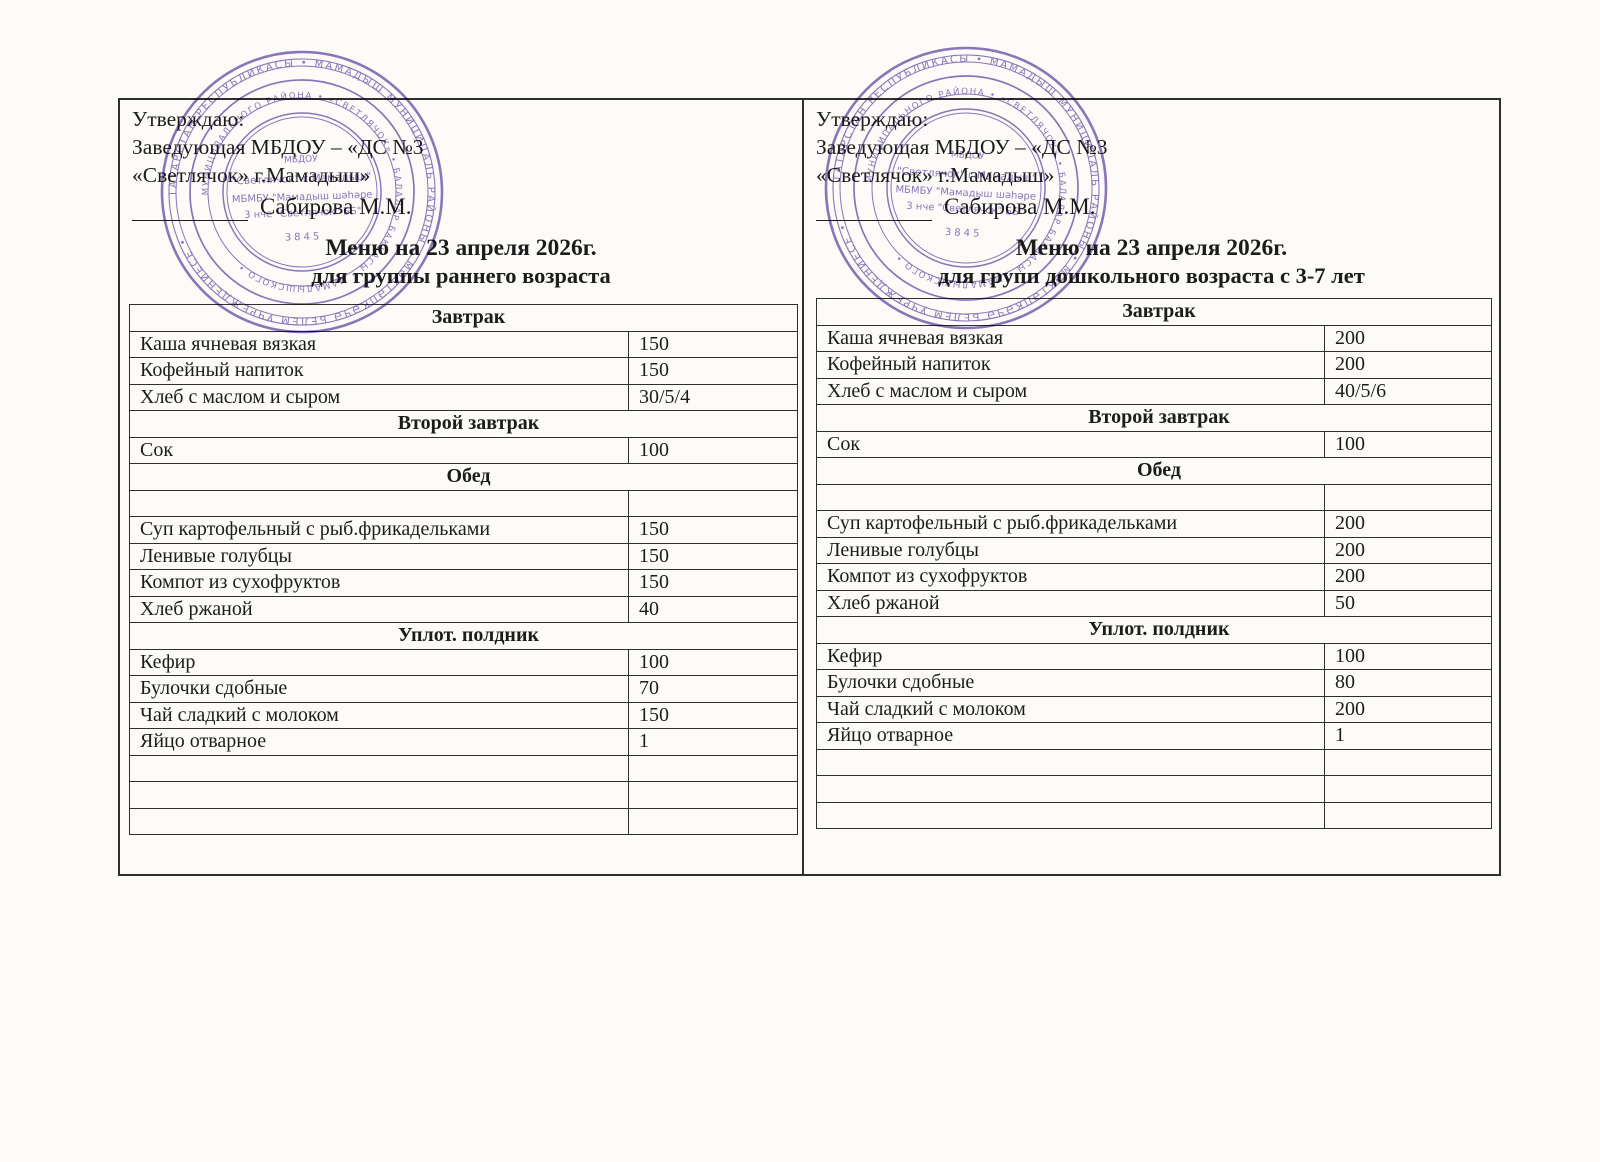 This screenshot has width=1600, height=1162. What do you see at coordinates (1151, 275) in the screenshot?
I see `menu-subtitle: для групп дошкольного возраста с 3-7 лет` at bounding box center [1151, 275].